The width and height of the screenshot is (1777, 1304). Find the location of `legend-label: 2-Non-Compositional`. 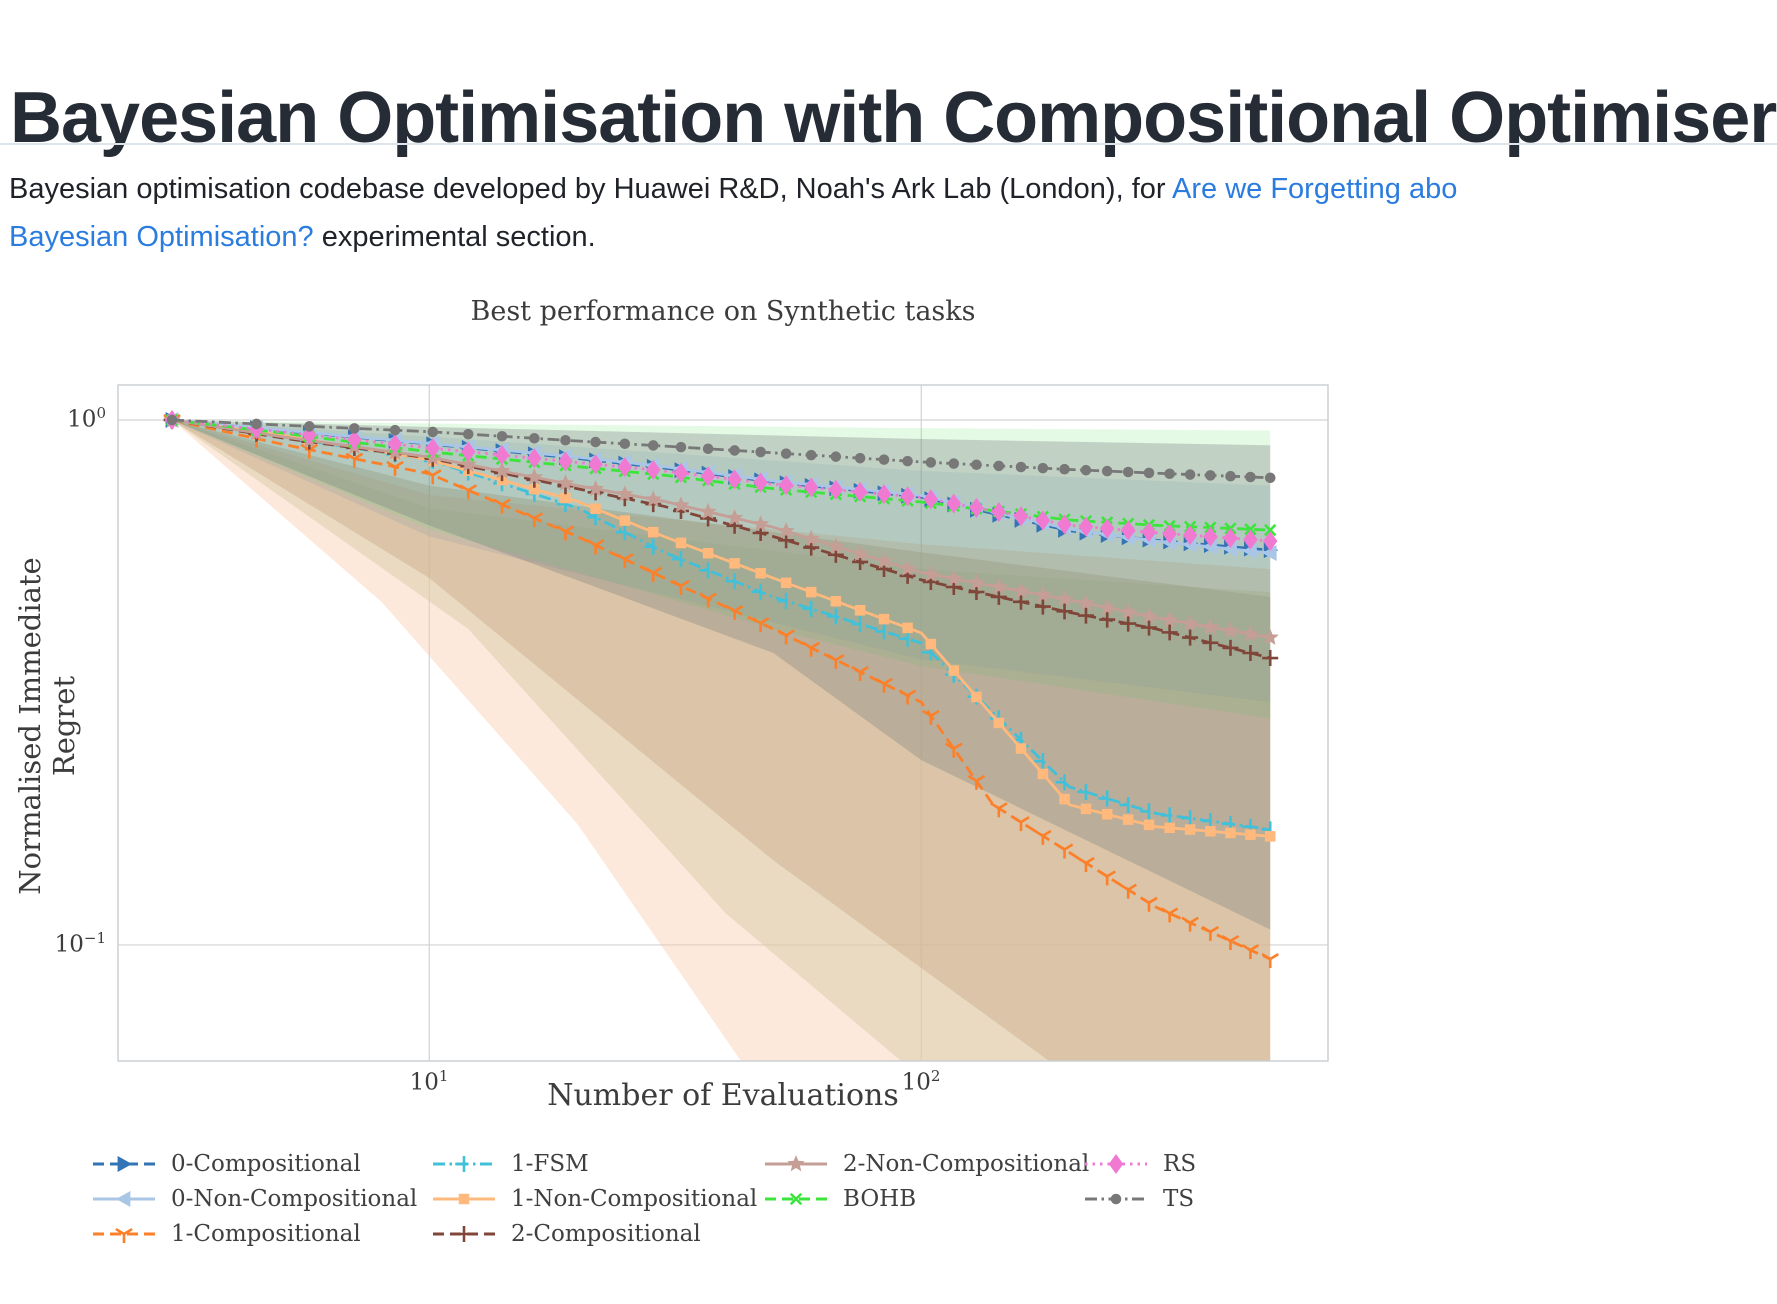

legend-label: 2-Non-Compositional is located at coordinates (966, 1163).